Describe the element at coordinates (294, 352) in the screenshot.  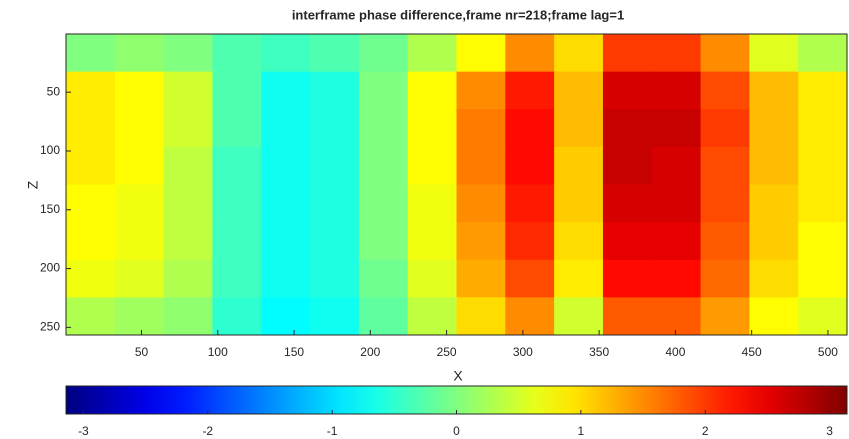
I see `x-tick-label: 150` at that location.